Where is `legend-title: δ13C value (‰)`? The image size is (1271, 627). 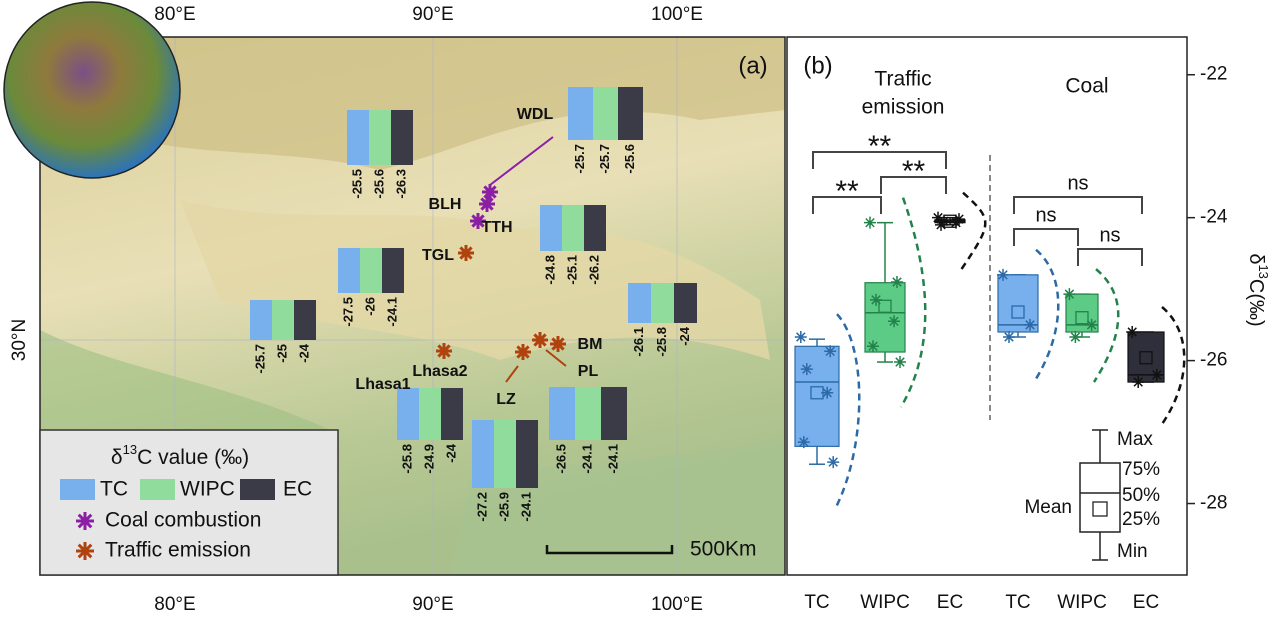
legend-title: δ13C value (‰) is located at coordinates (180, 455).